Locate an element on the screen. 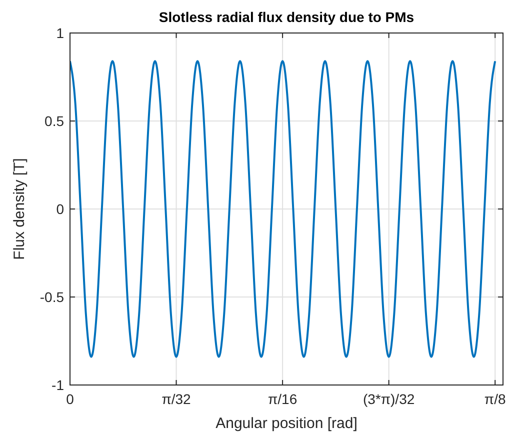  x-tick-label: 0 is located at coordinates (70, 399).